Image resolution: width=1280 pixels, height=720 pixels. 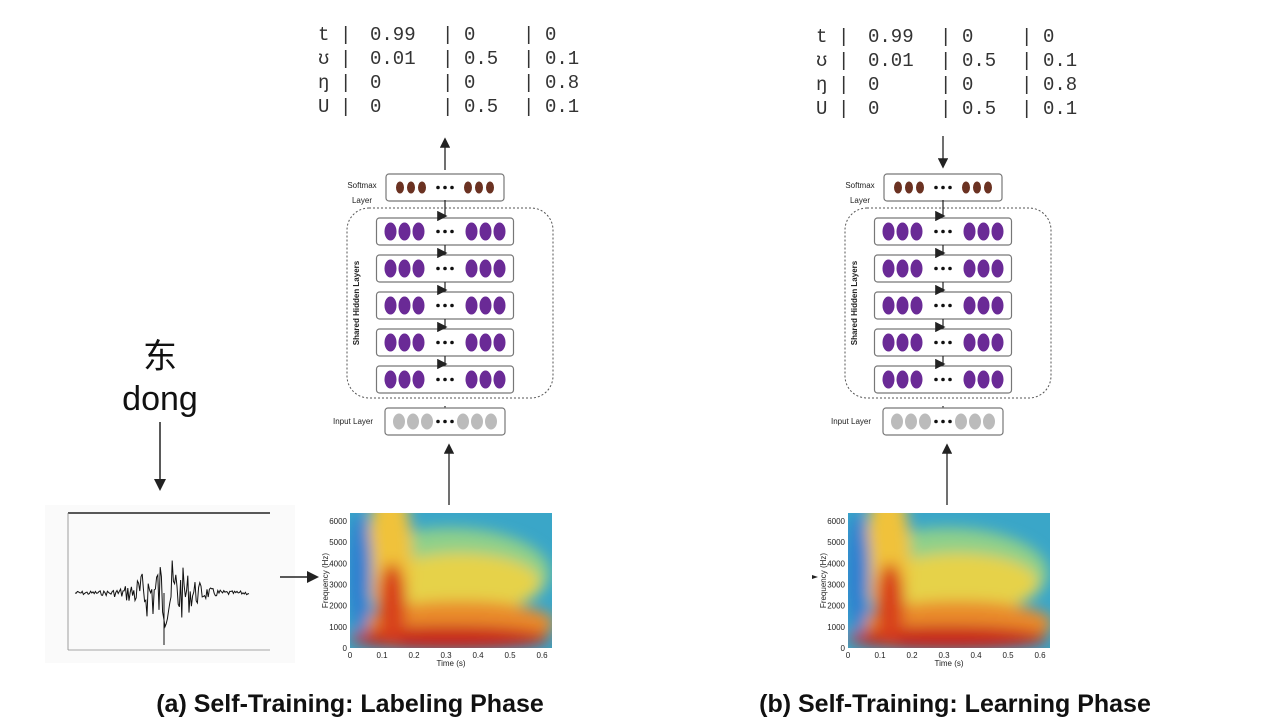 I want to click on y-tick-label: 6000, so click(x=836, y=521).